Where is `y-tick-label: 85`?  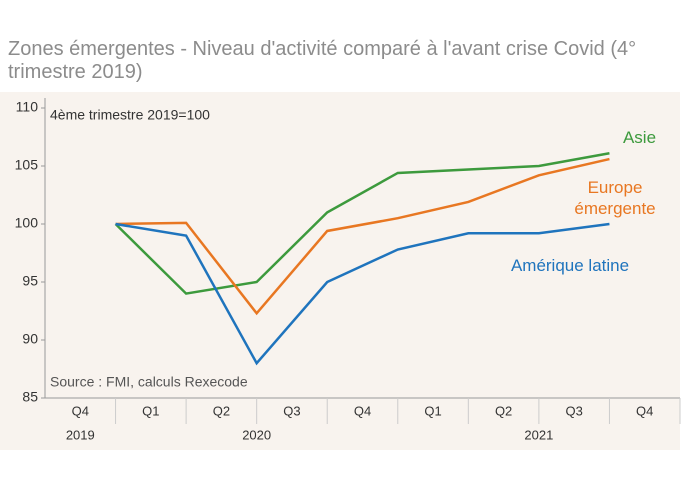 y-tick-label: 85 is located at coordinates (30, 397).